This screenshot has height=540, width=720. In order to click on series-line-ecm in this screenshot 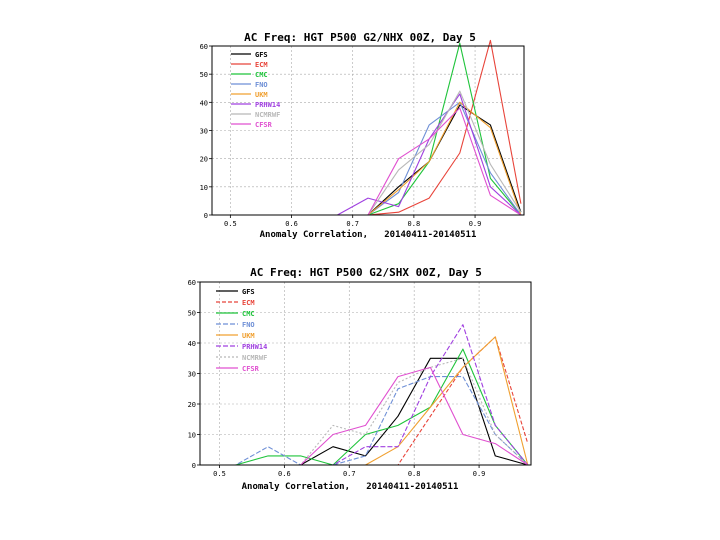, I will do `click(399, 127)`.